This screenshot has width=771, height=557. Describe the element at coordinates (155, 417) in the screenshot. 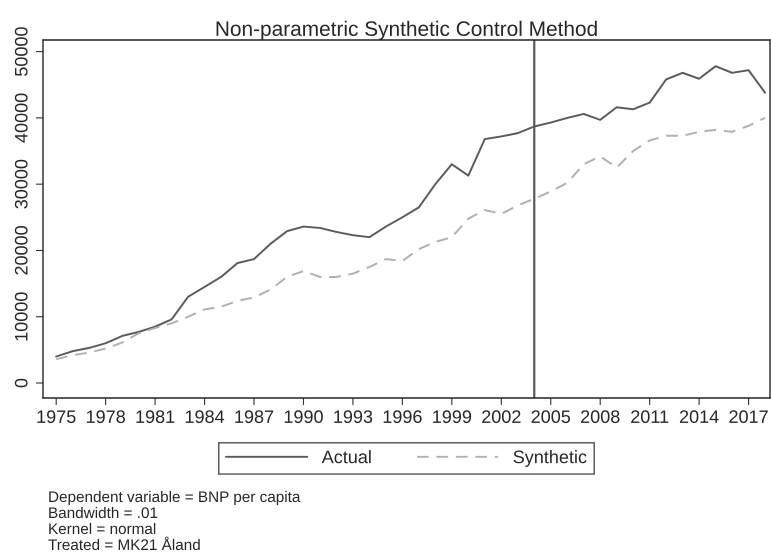

I see `x-tick-label: 1981` at that location.